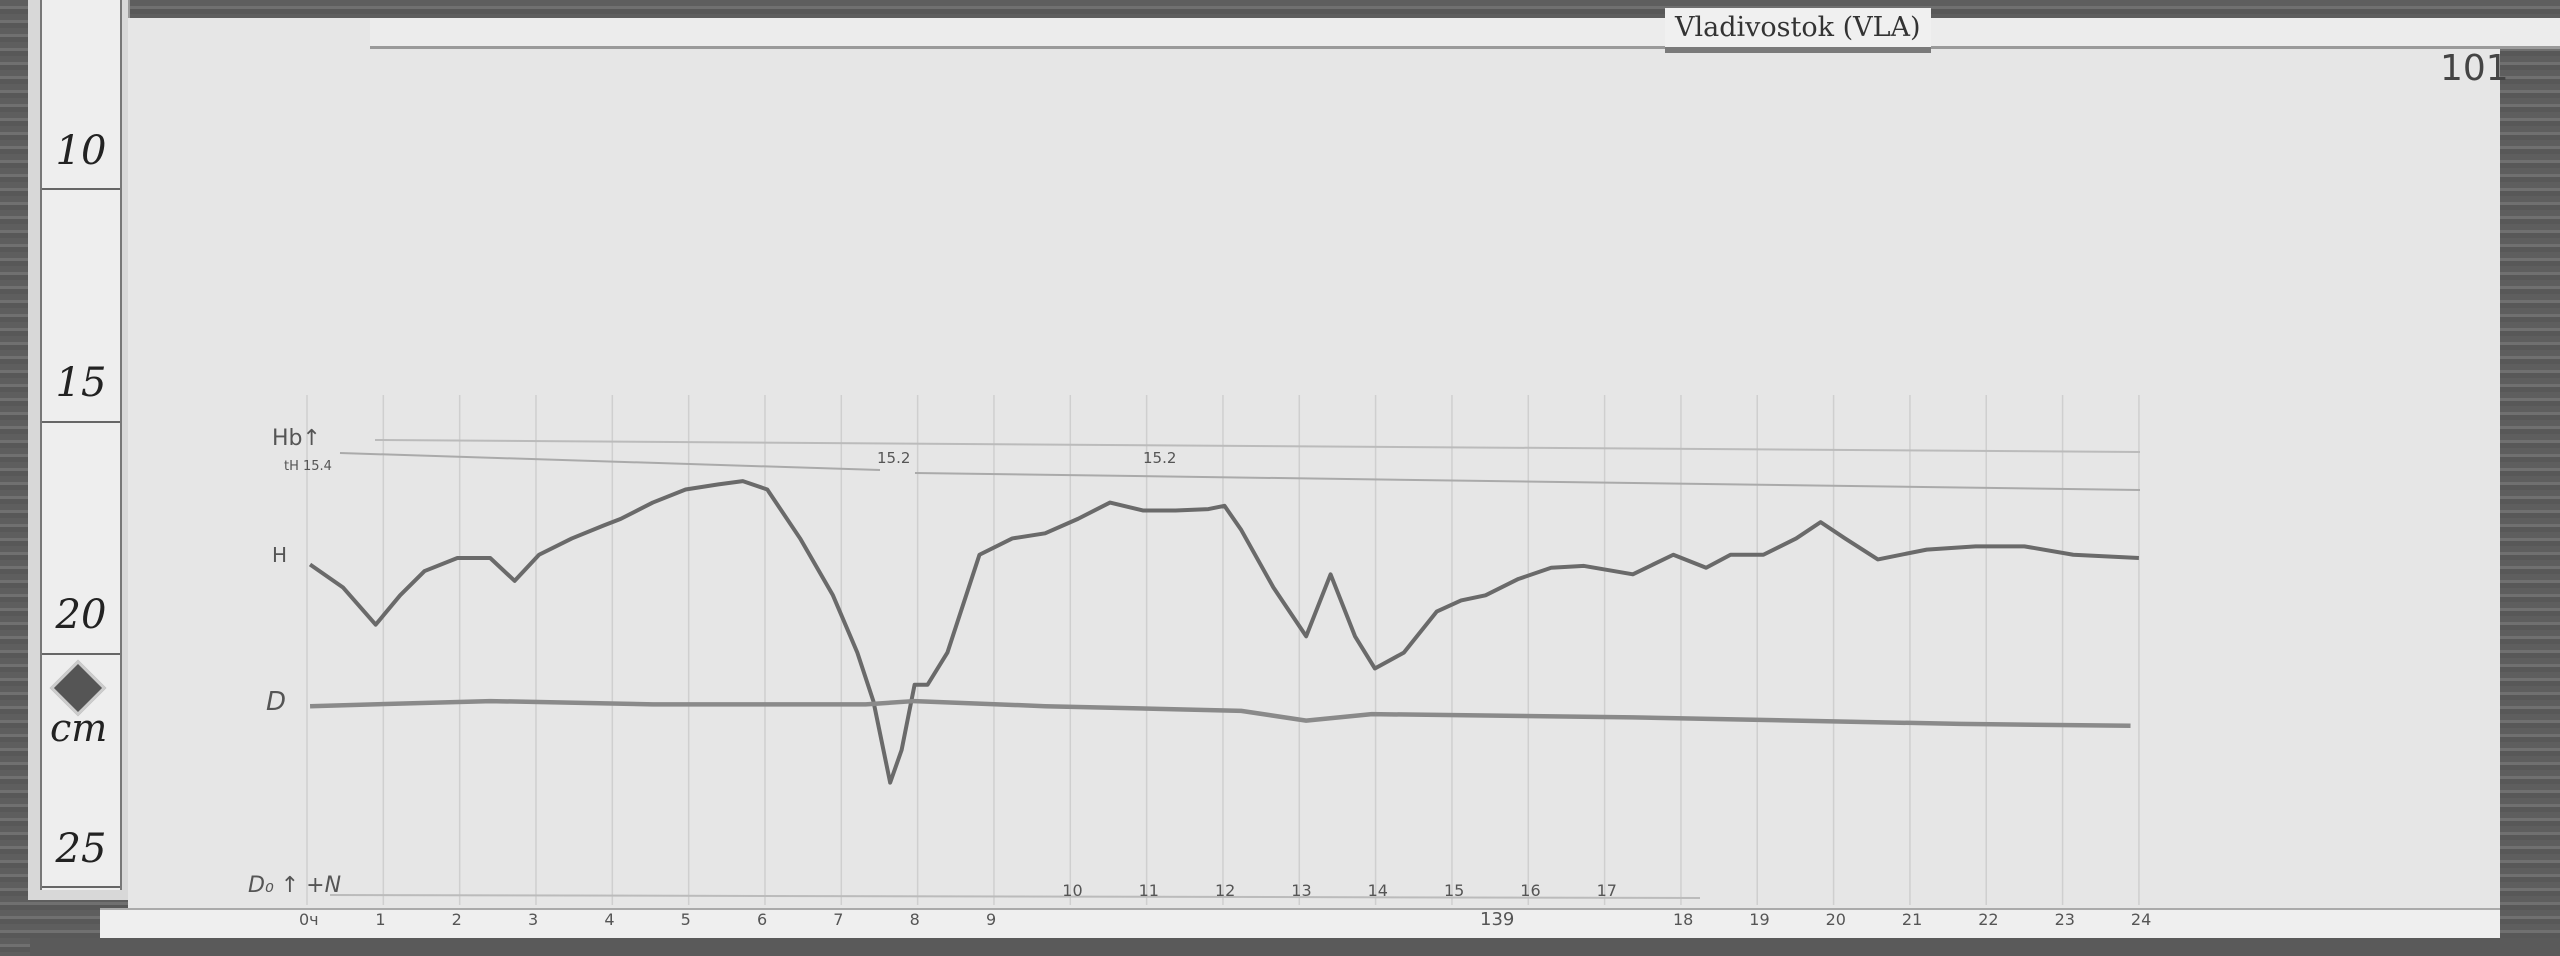  Describe the element at coordinates (279, 555) in the screenshot. I see `h-label: H` at that location.